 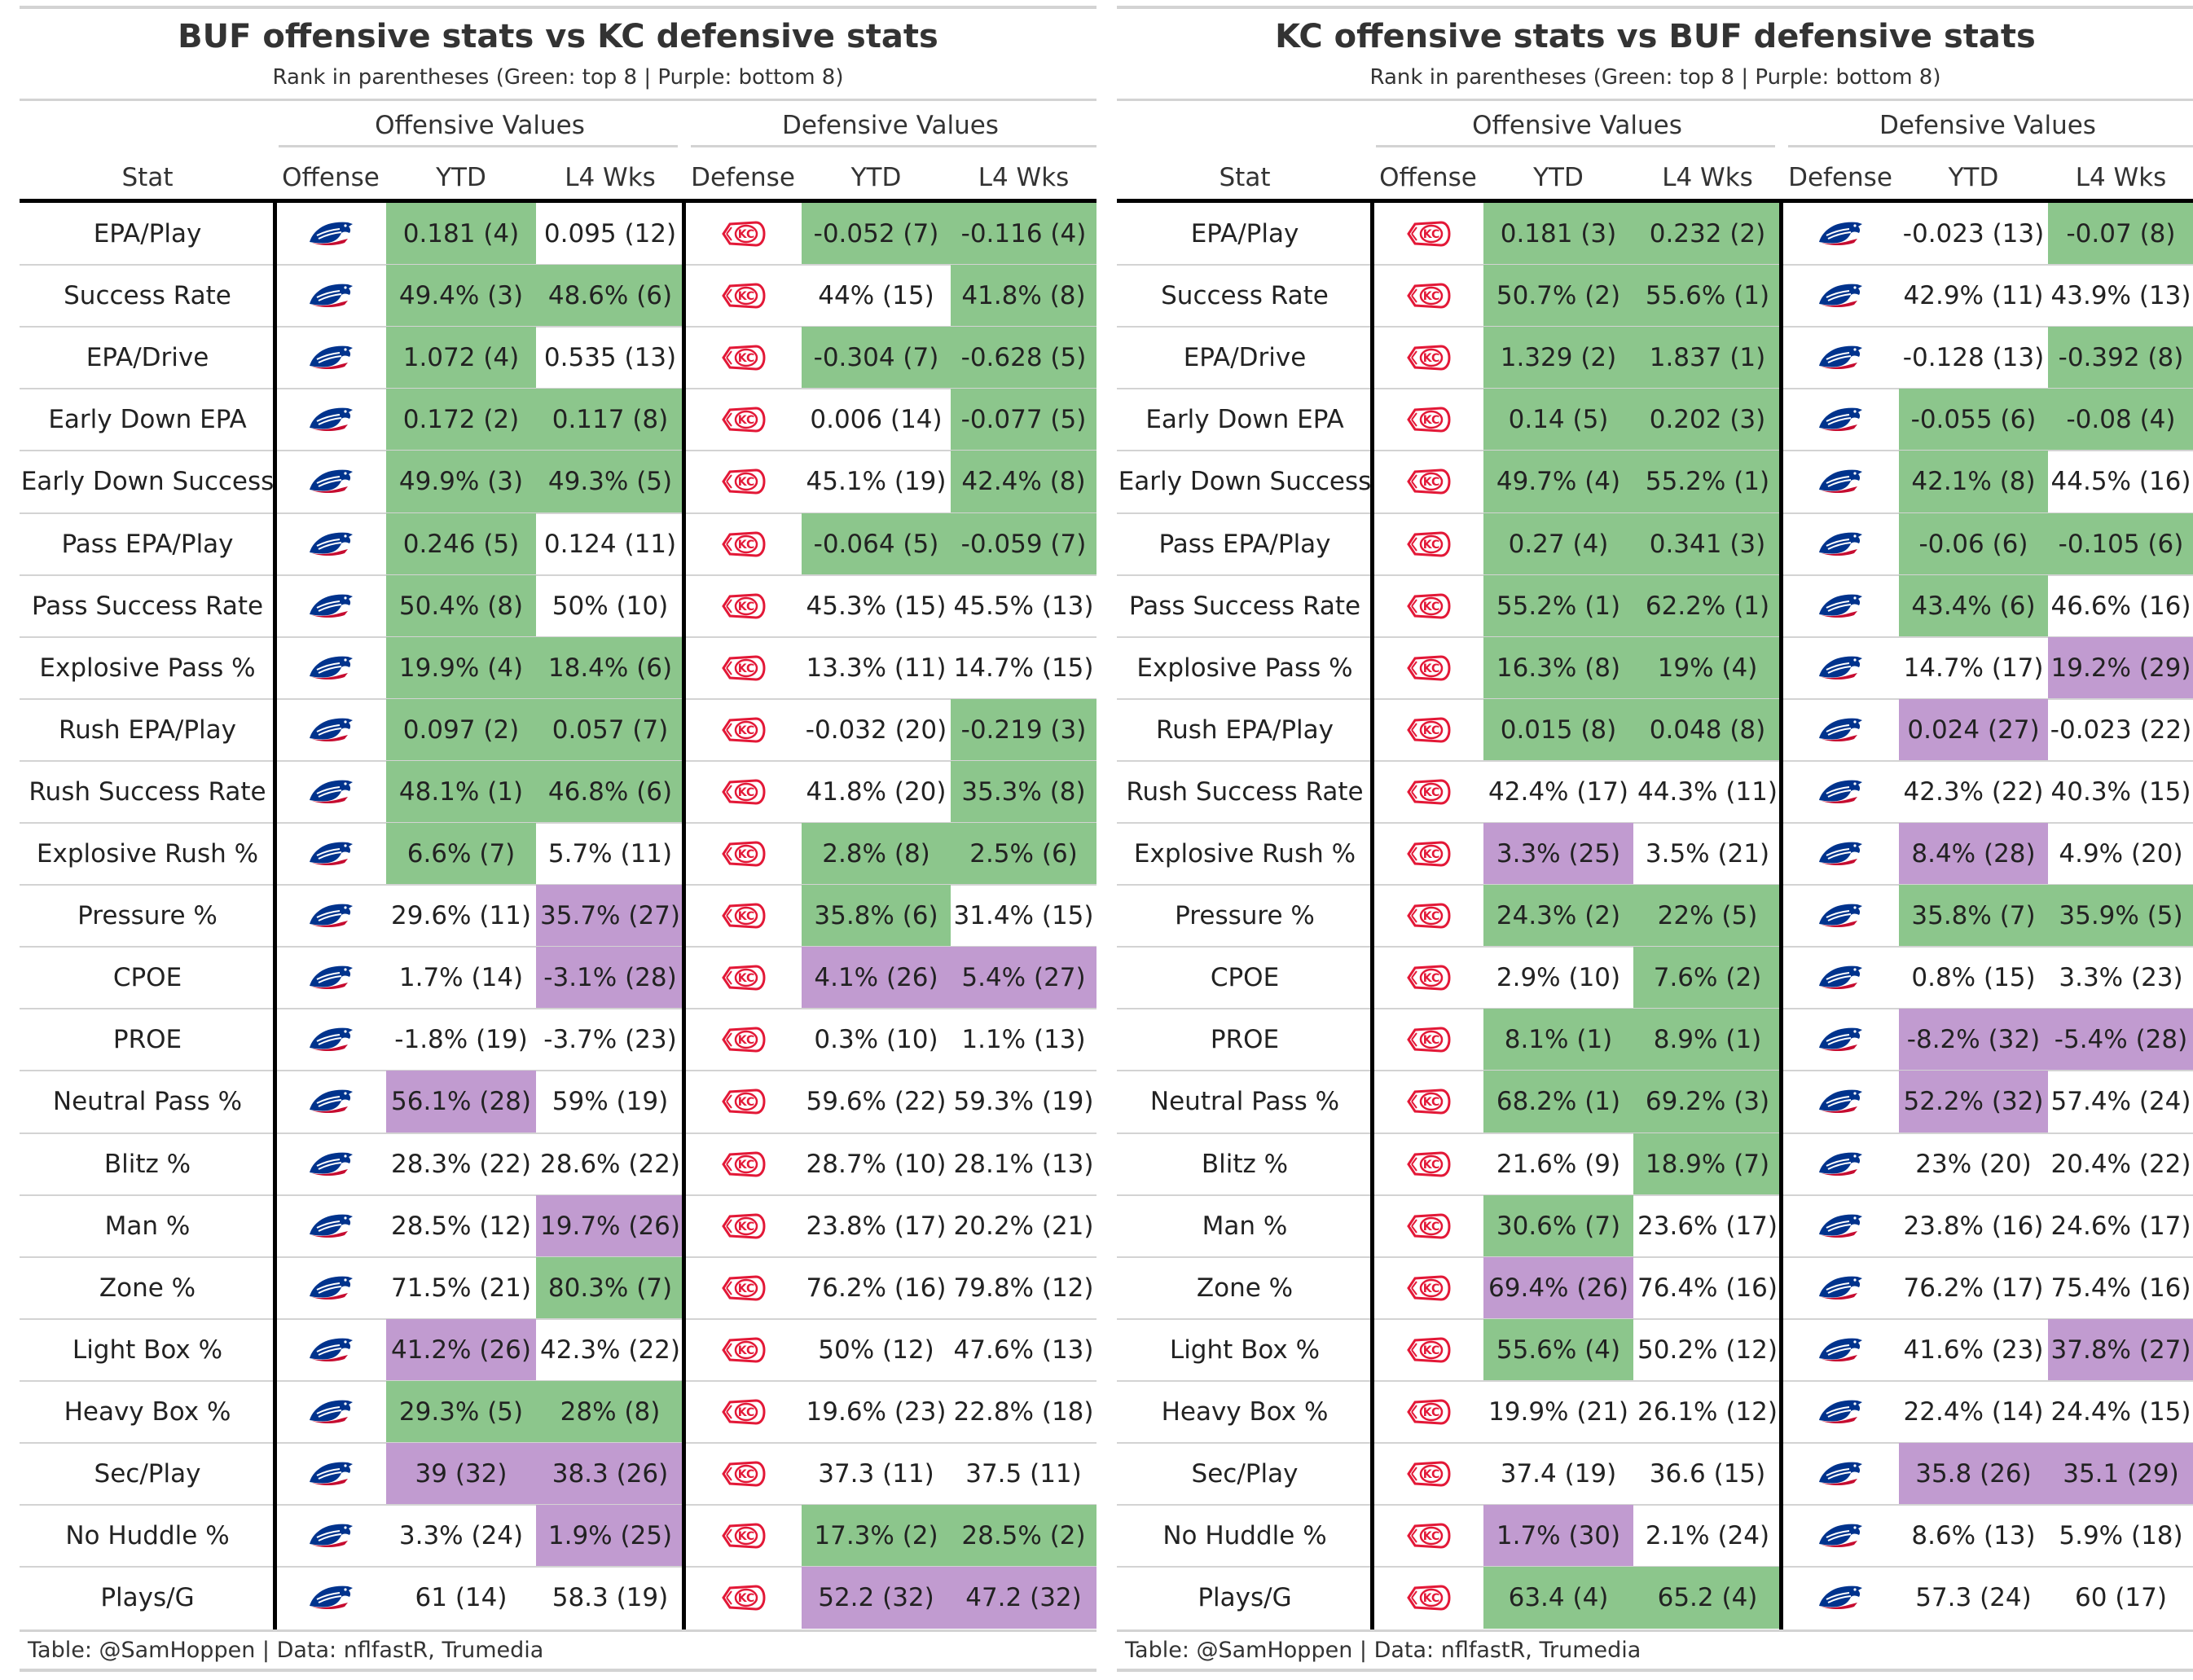 What do you see at coordinates (147, 916) in the screenshot?
I see `stat-name: Pressure %` at bounding box center [147, 916].